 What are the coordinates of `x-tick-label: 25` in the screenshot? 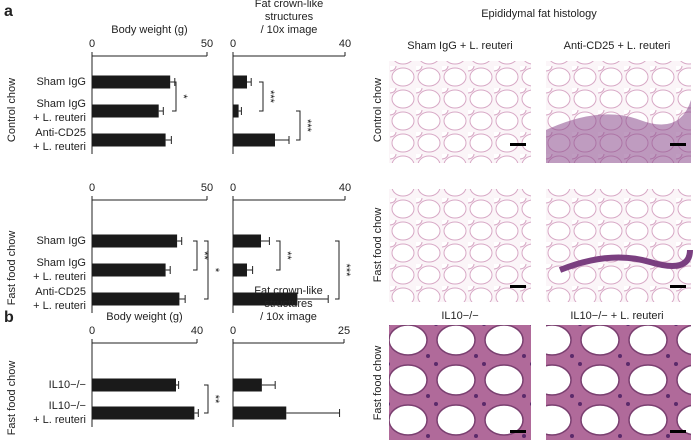 It's located at (344, 331).